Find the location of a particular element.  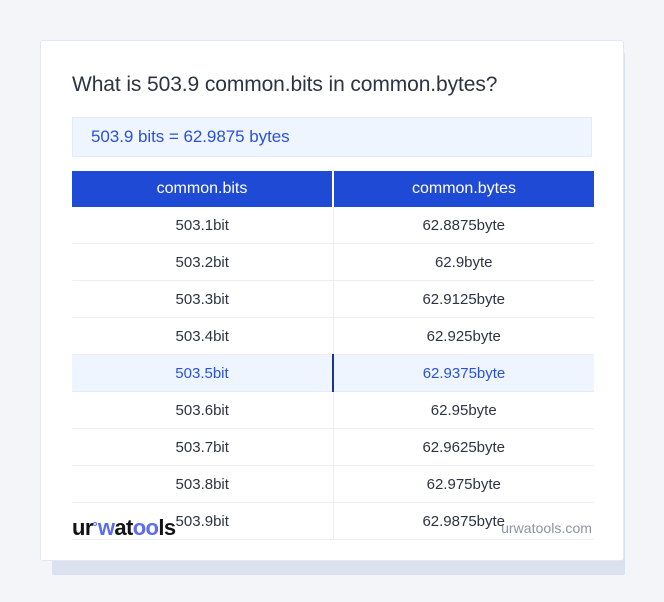

table-row-highlighted: 503.5bit 62.9375byte is located at coordinates (333, 373).